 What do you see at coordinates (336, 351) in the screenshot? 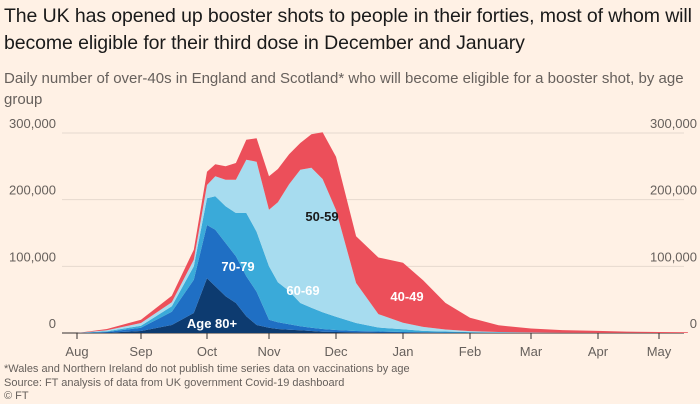
I see `x-tick-label: Dec` at bounding box center [336, 351].